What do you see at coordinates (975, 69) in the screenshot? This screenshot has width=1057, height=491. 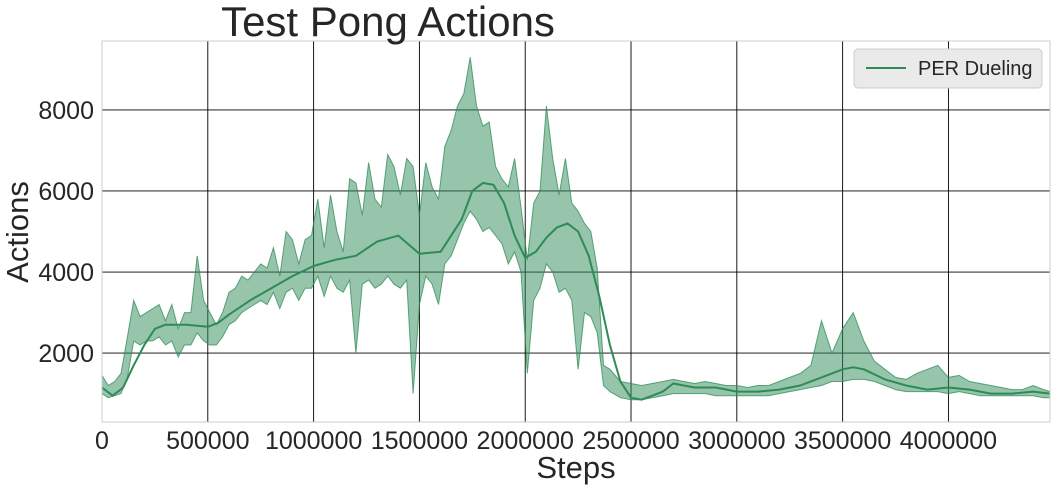 I see `legend-label-per-dueling: PER Dueling` at bounding box center [975, 69].